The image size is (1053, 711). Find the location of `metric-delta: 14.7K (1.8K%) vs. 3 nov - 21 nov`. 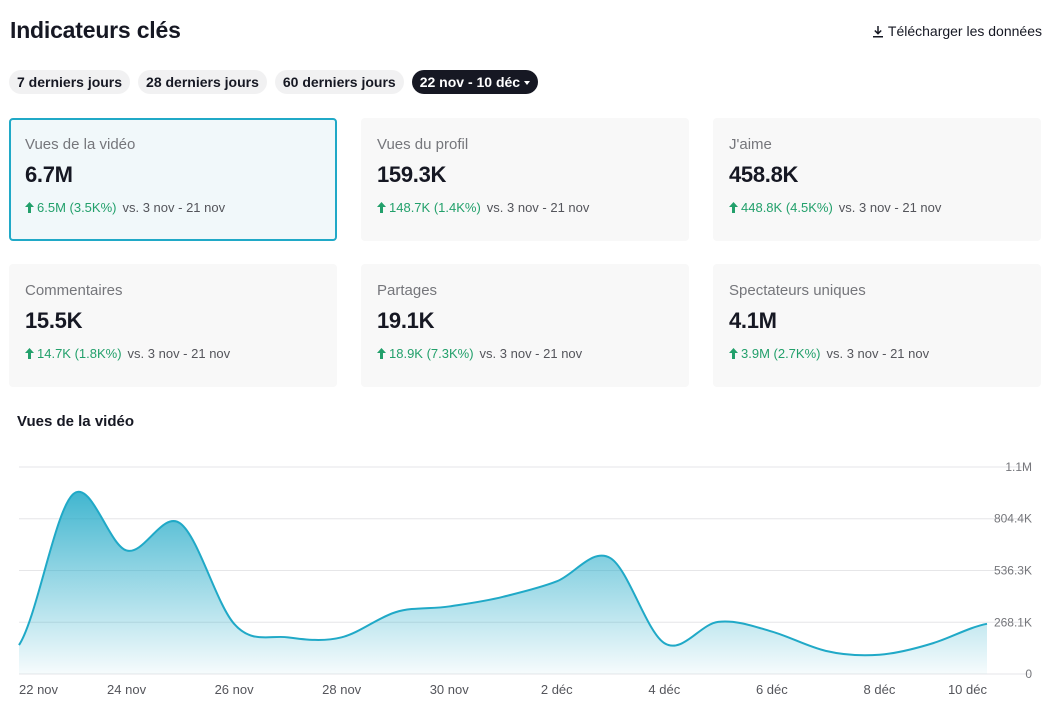

metric-delta: 14.7K (1.8K%) vs. 3 nov - 21 nov is located at coordinates (173, 353).